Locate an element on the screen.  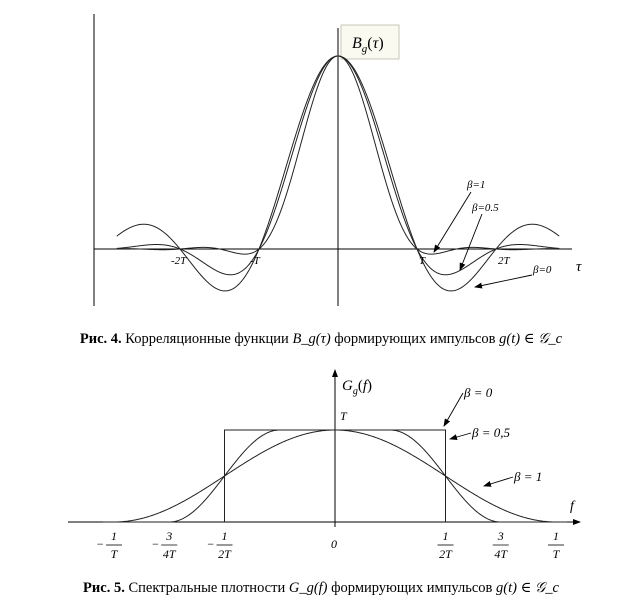
fig5-caption-math2: g(t) ∈ 𝒢_c is located at coordinates (527, 588).